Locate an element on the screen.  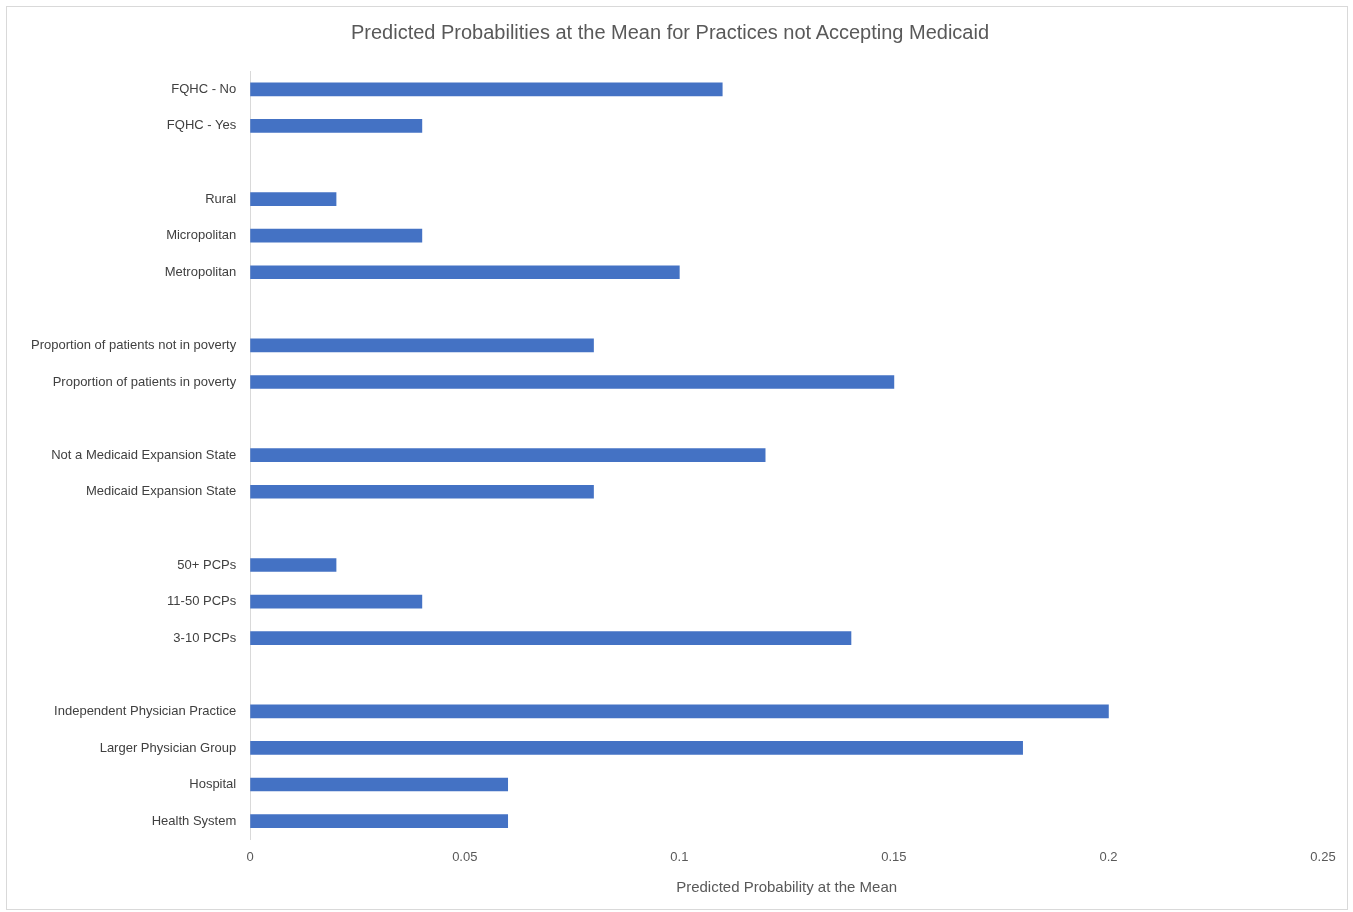
y-tick-label: Hospital is located at coordinates (213, 784).